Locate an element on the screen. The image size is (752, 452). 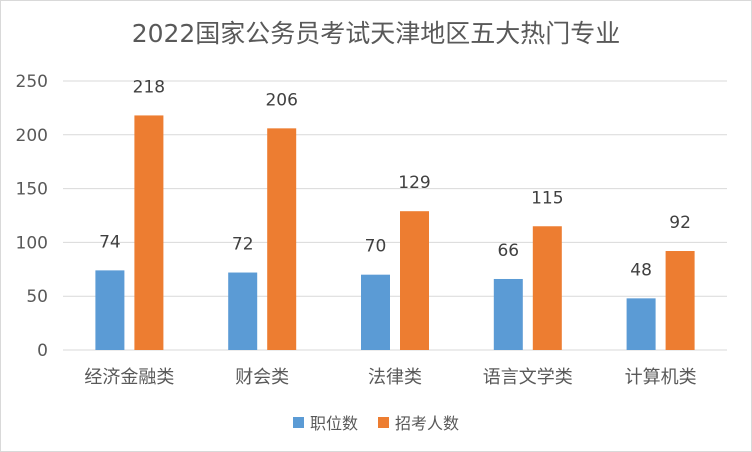
legend-item-series-2: 招考人数 is located at coordinates (418, 422).